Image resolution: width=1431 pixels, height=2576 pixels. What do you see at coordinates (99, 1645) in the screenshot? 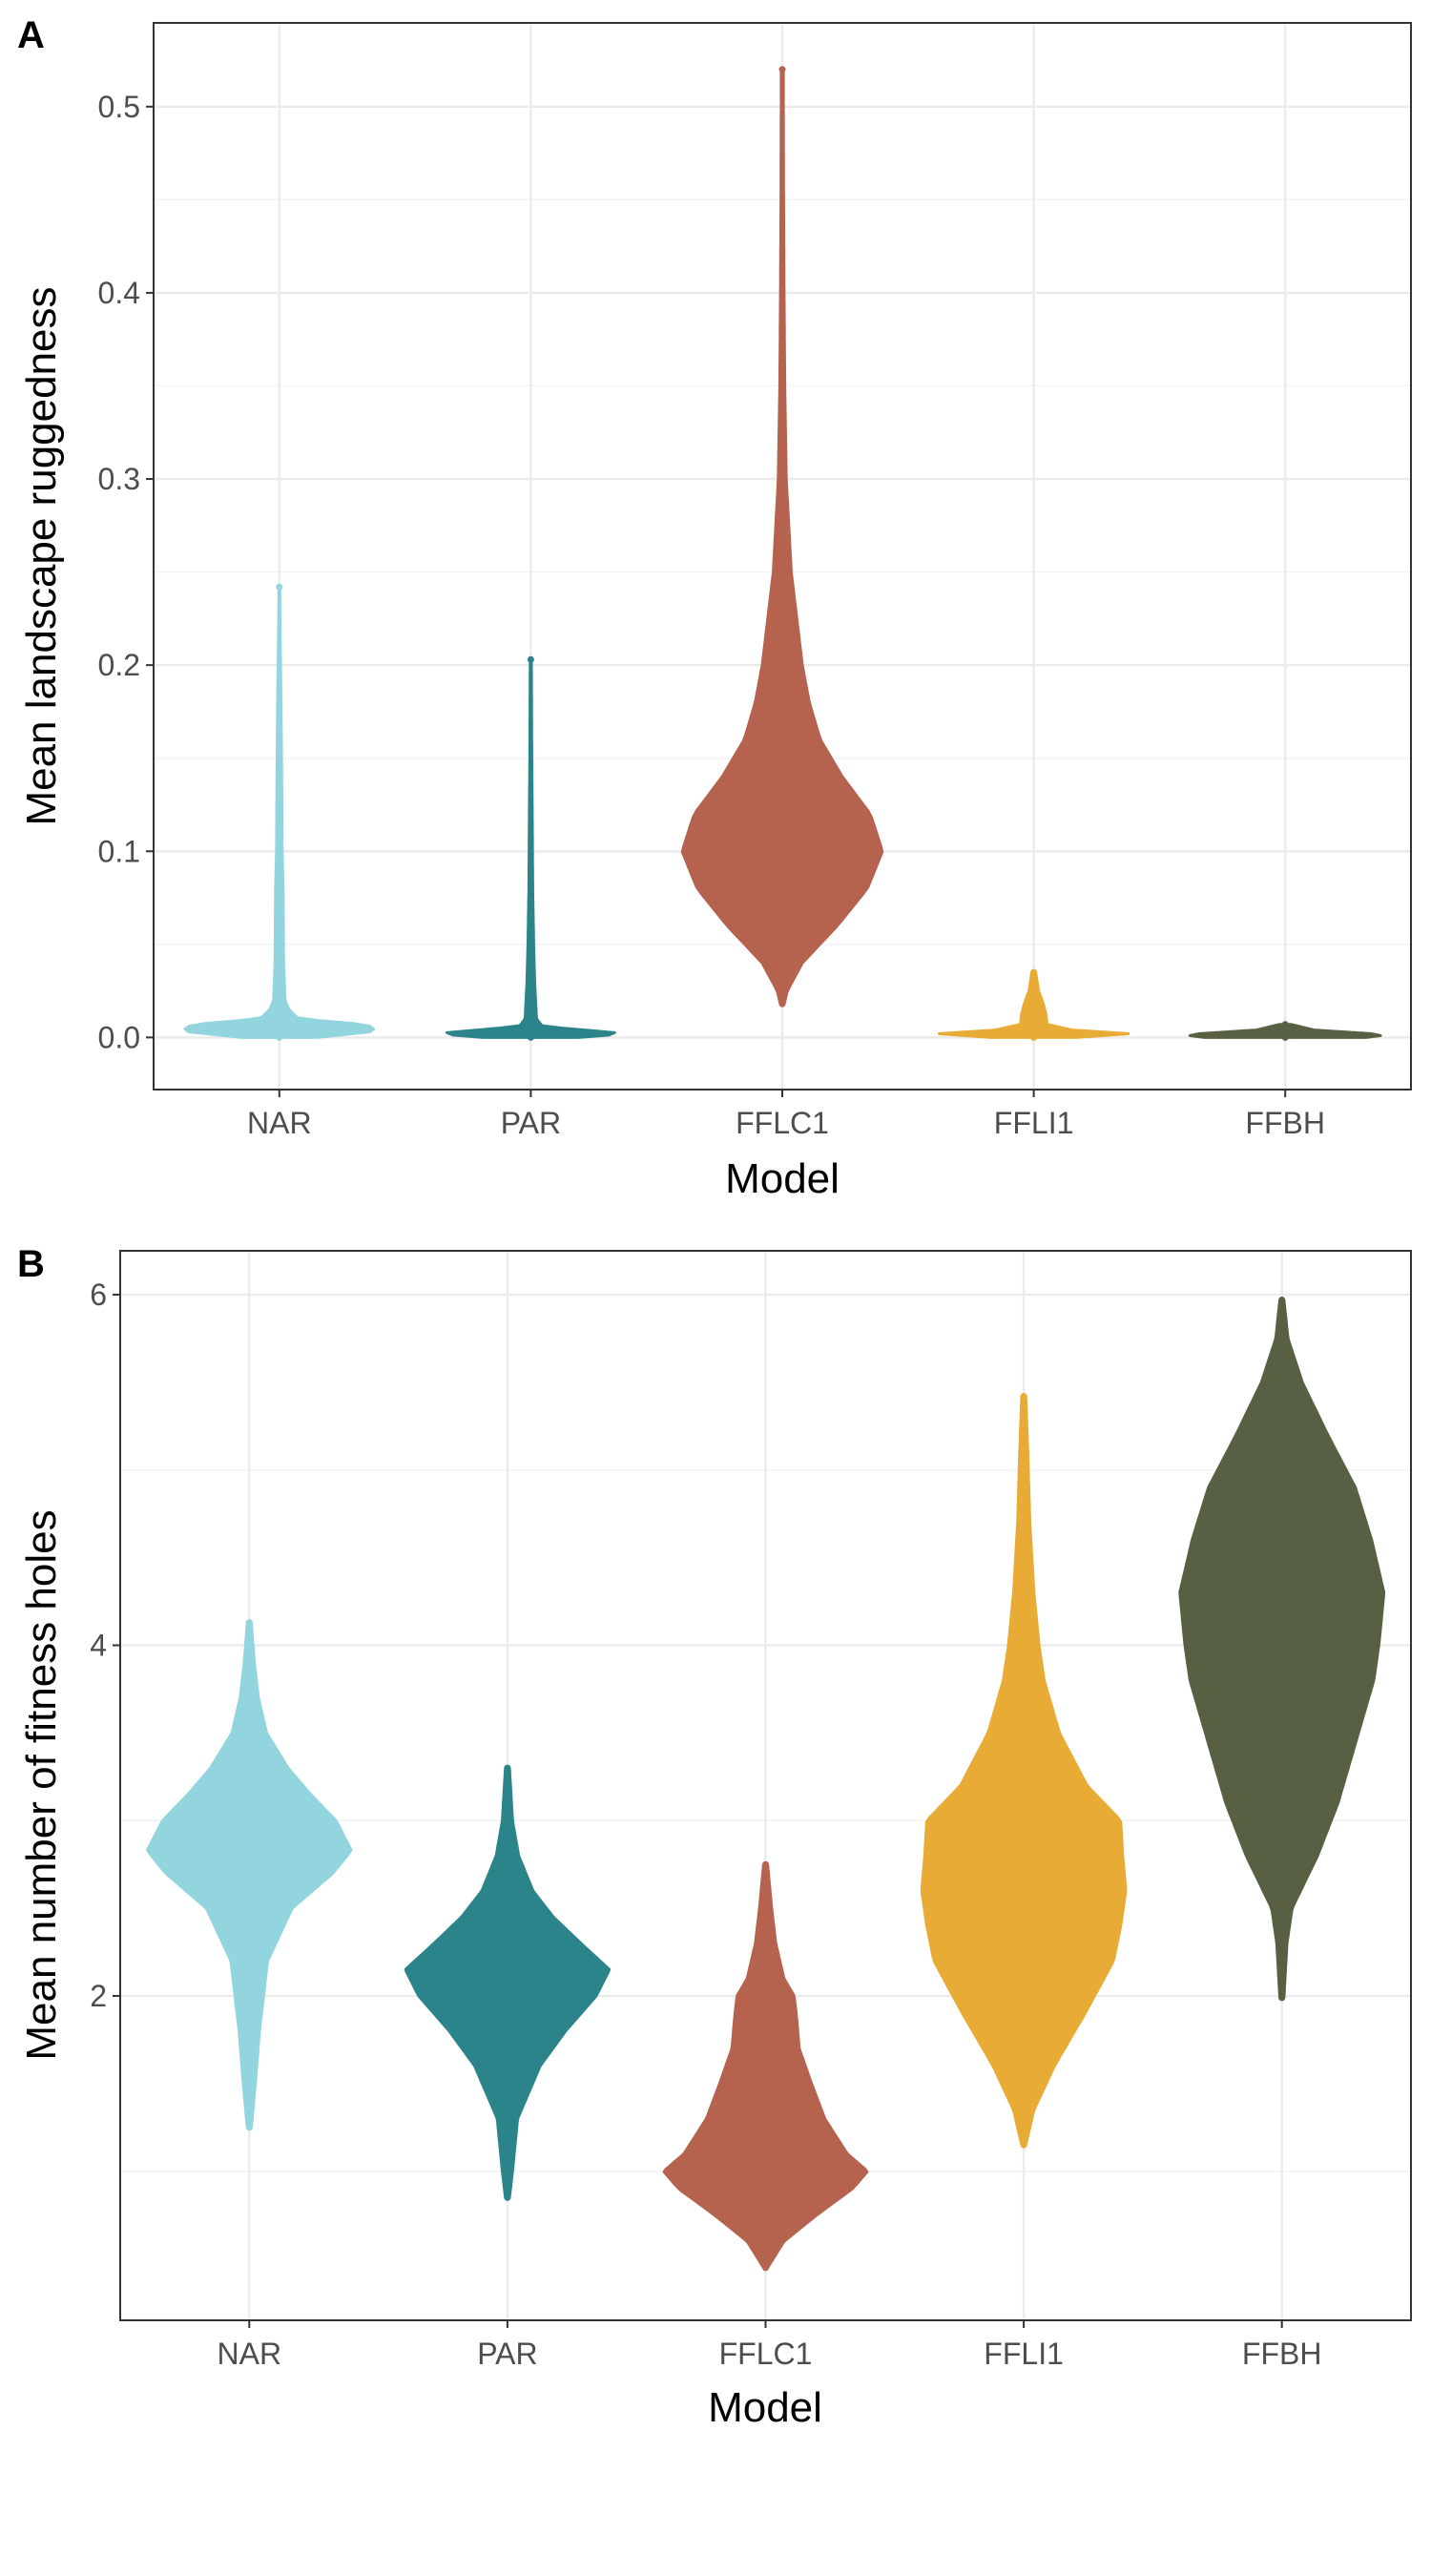
I see `panel-b-y-tick-label-1: 4` at bounding box center [99, 1645].